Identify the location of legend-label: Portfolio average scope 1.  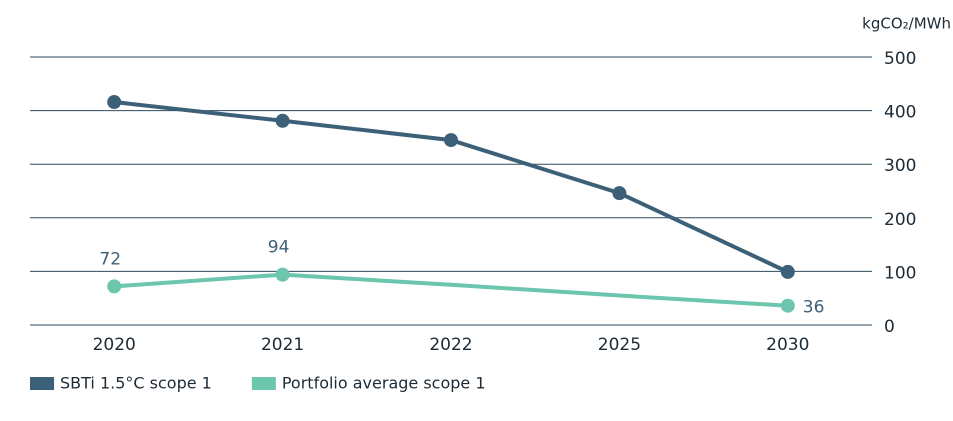
(384, 383).